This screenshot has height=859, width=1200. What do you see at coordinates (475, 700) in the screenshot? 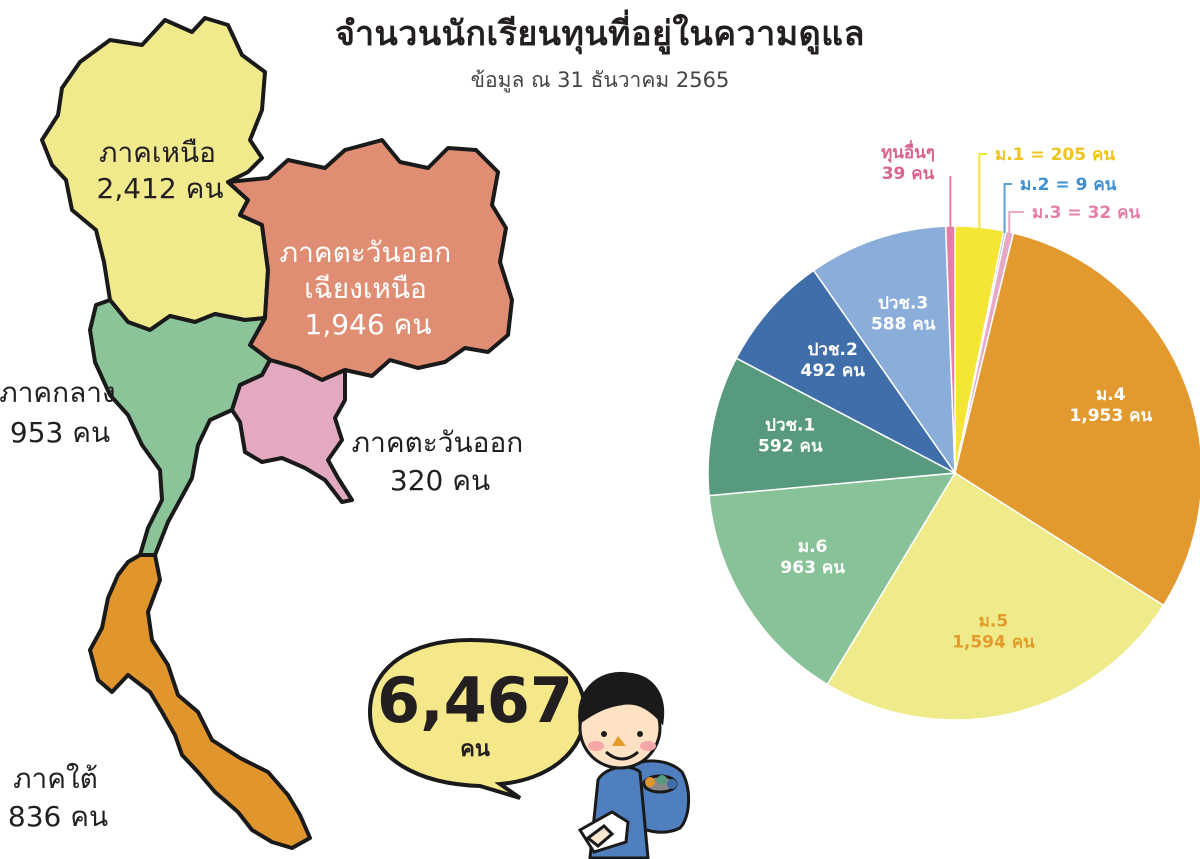
I see `total-value: 6,467` at bounding box center [475, 700].